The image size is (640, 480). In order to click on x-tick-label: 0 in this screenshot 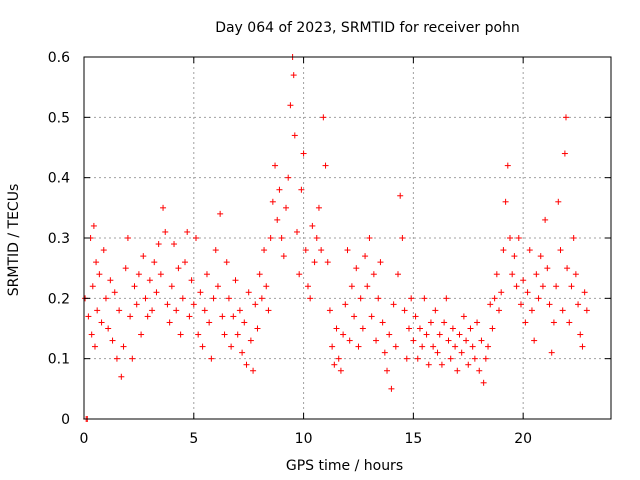, I will do `click(84, 439)`.